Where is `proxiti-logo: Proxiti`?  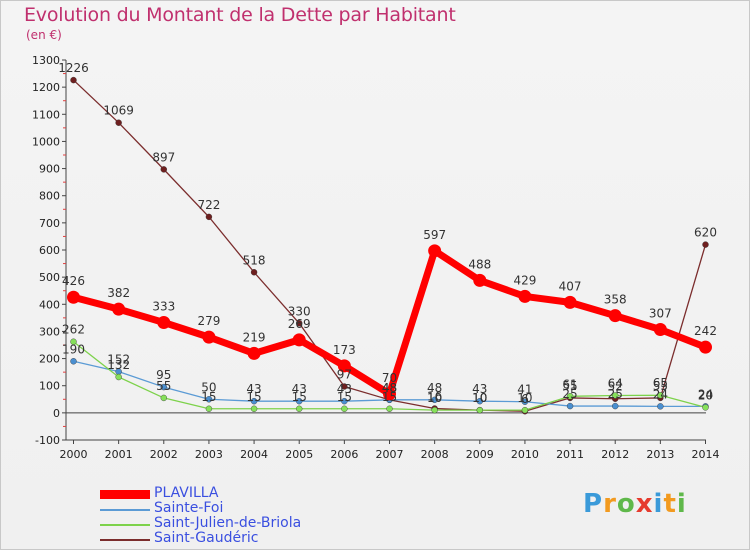 proxiti-logo: Proxiti is located at coordinates (635, 504).